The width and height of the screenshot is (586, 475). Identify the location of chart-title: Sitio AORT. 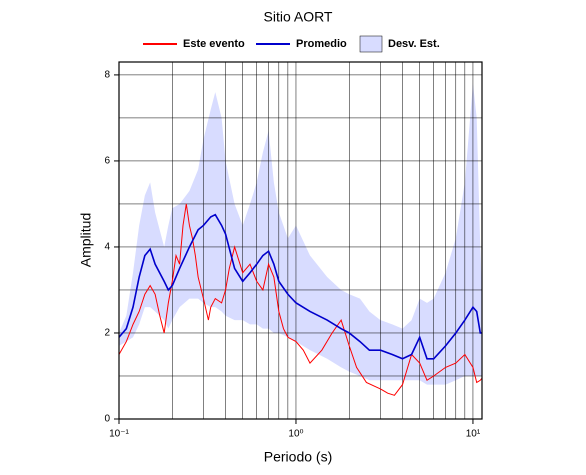
(298, 17).